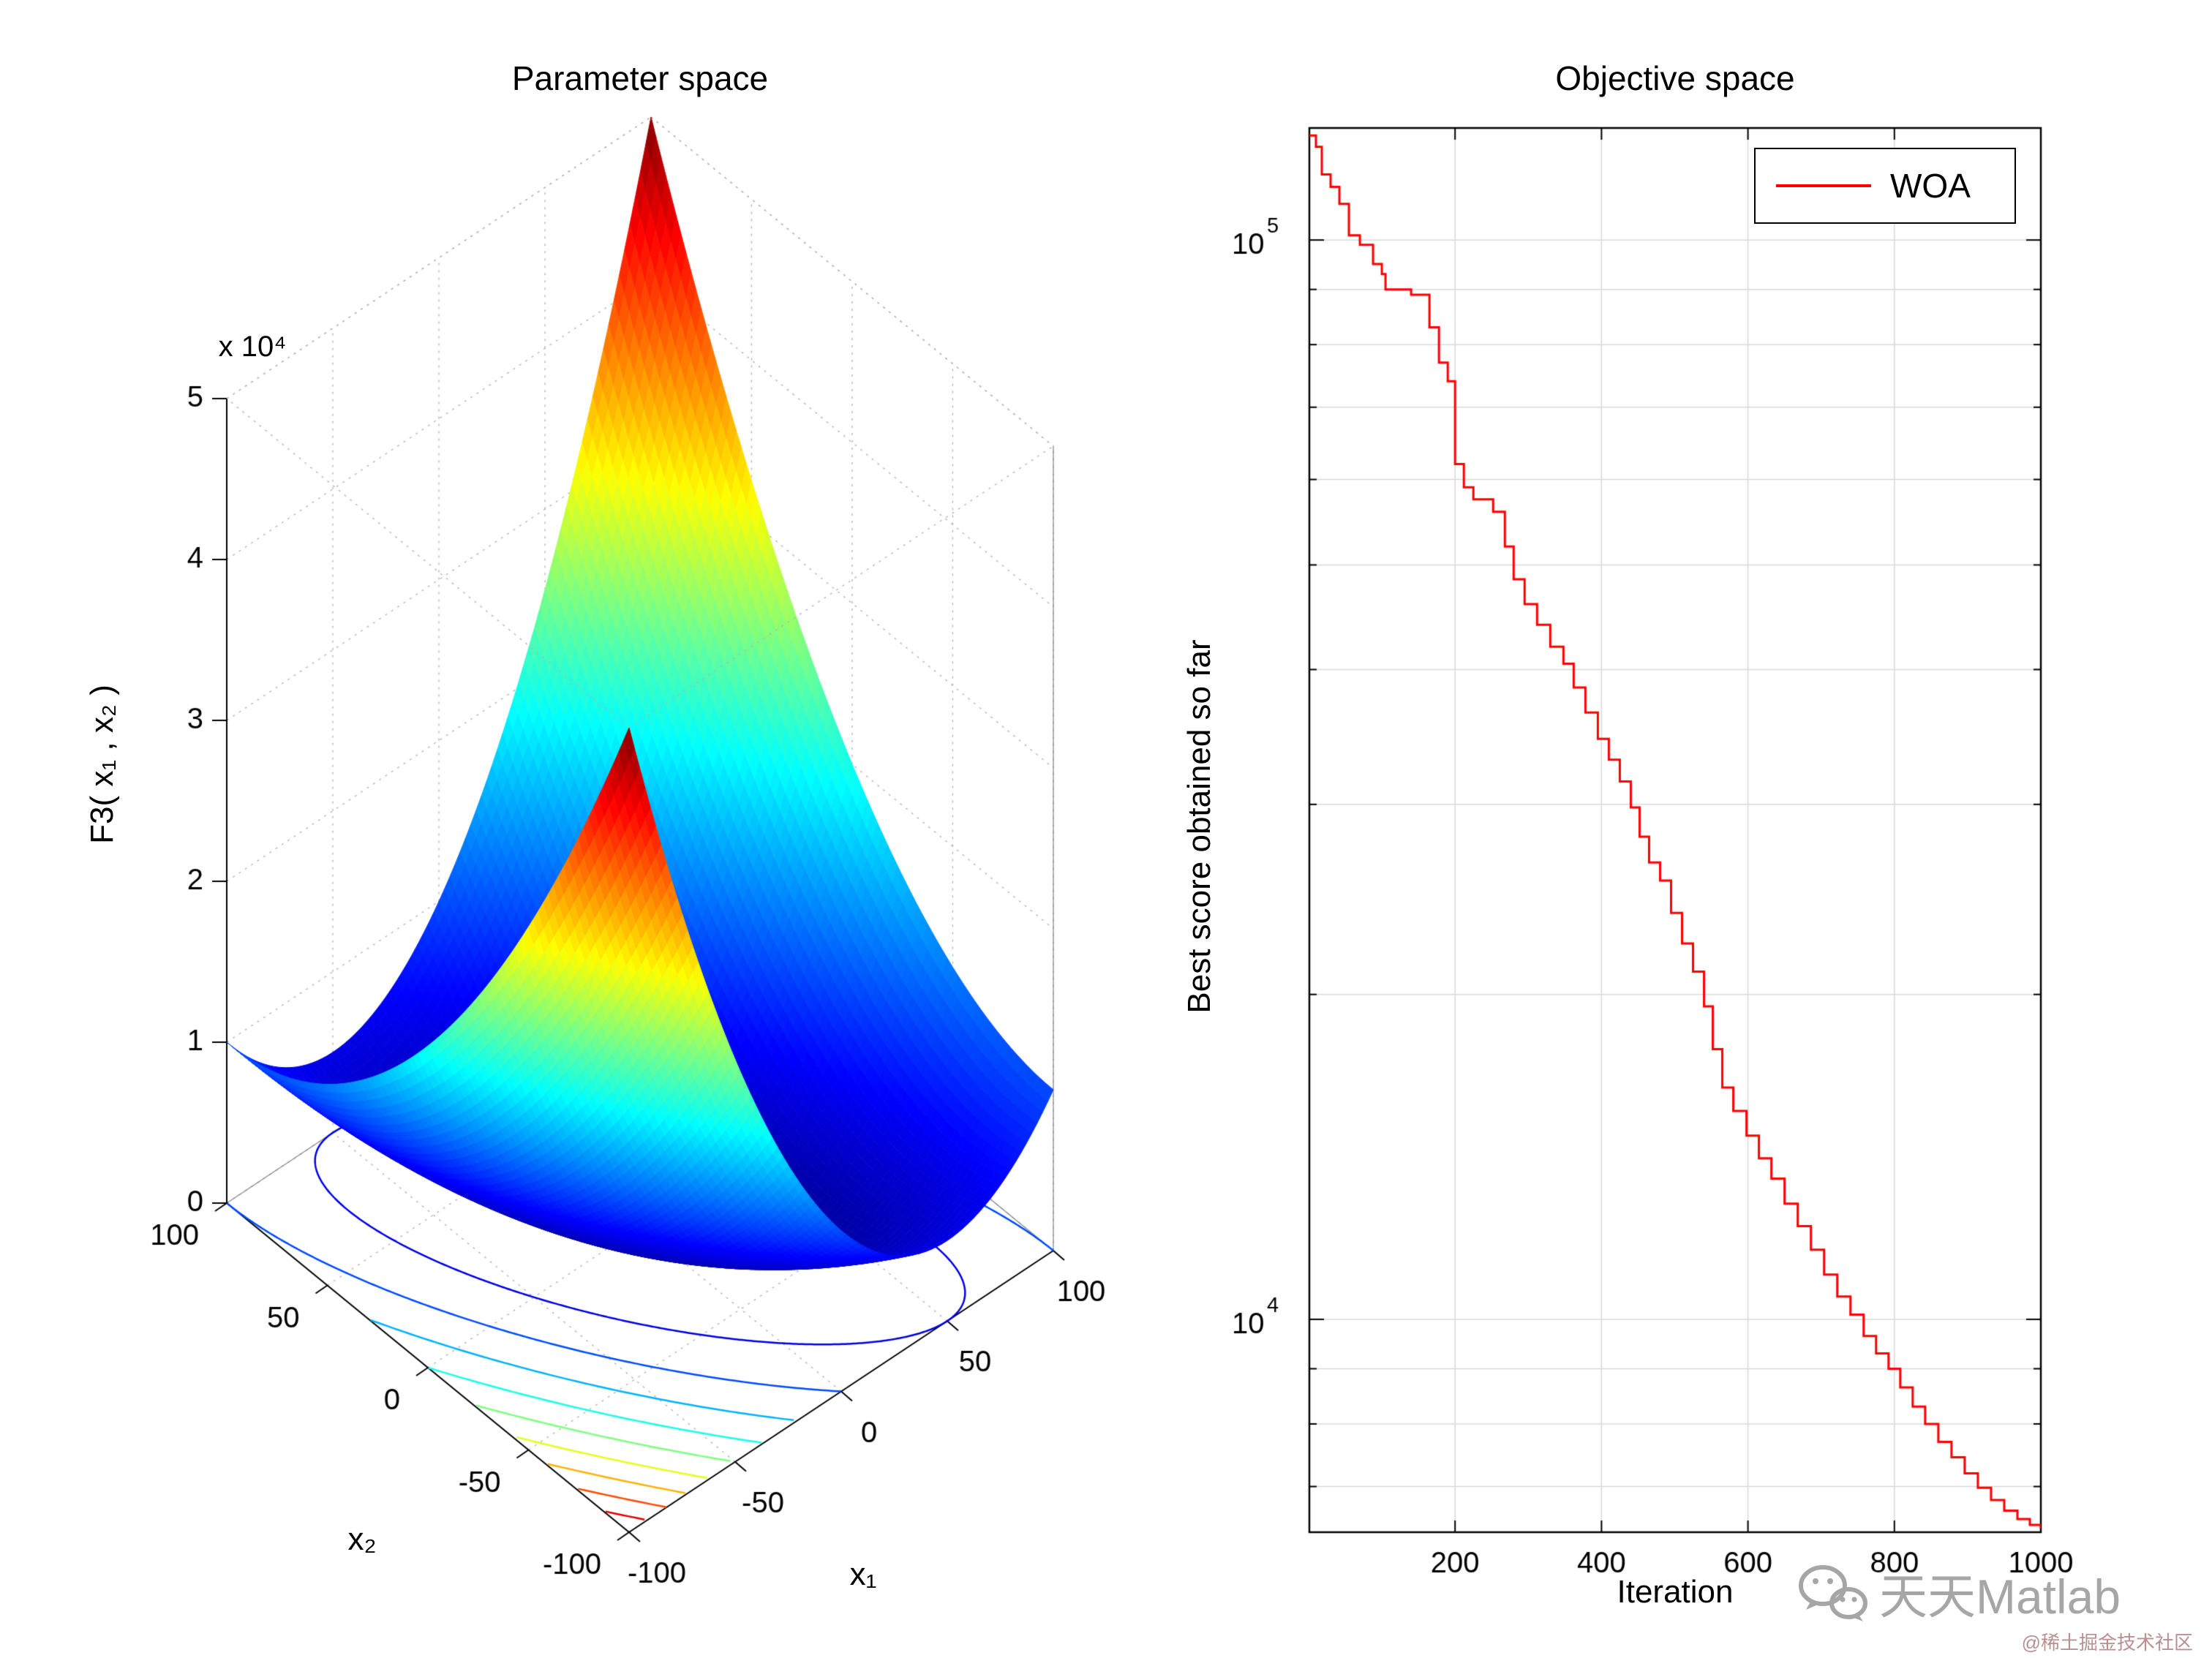  Describe the element at coordinates (863, 1574) in the screenshot. I see `x1-axis-label: x₁` at that location.